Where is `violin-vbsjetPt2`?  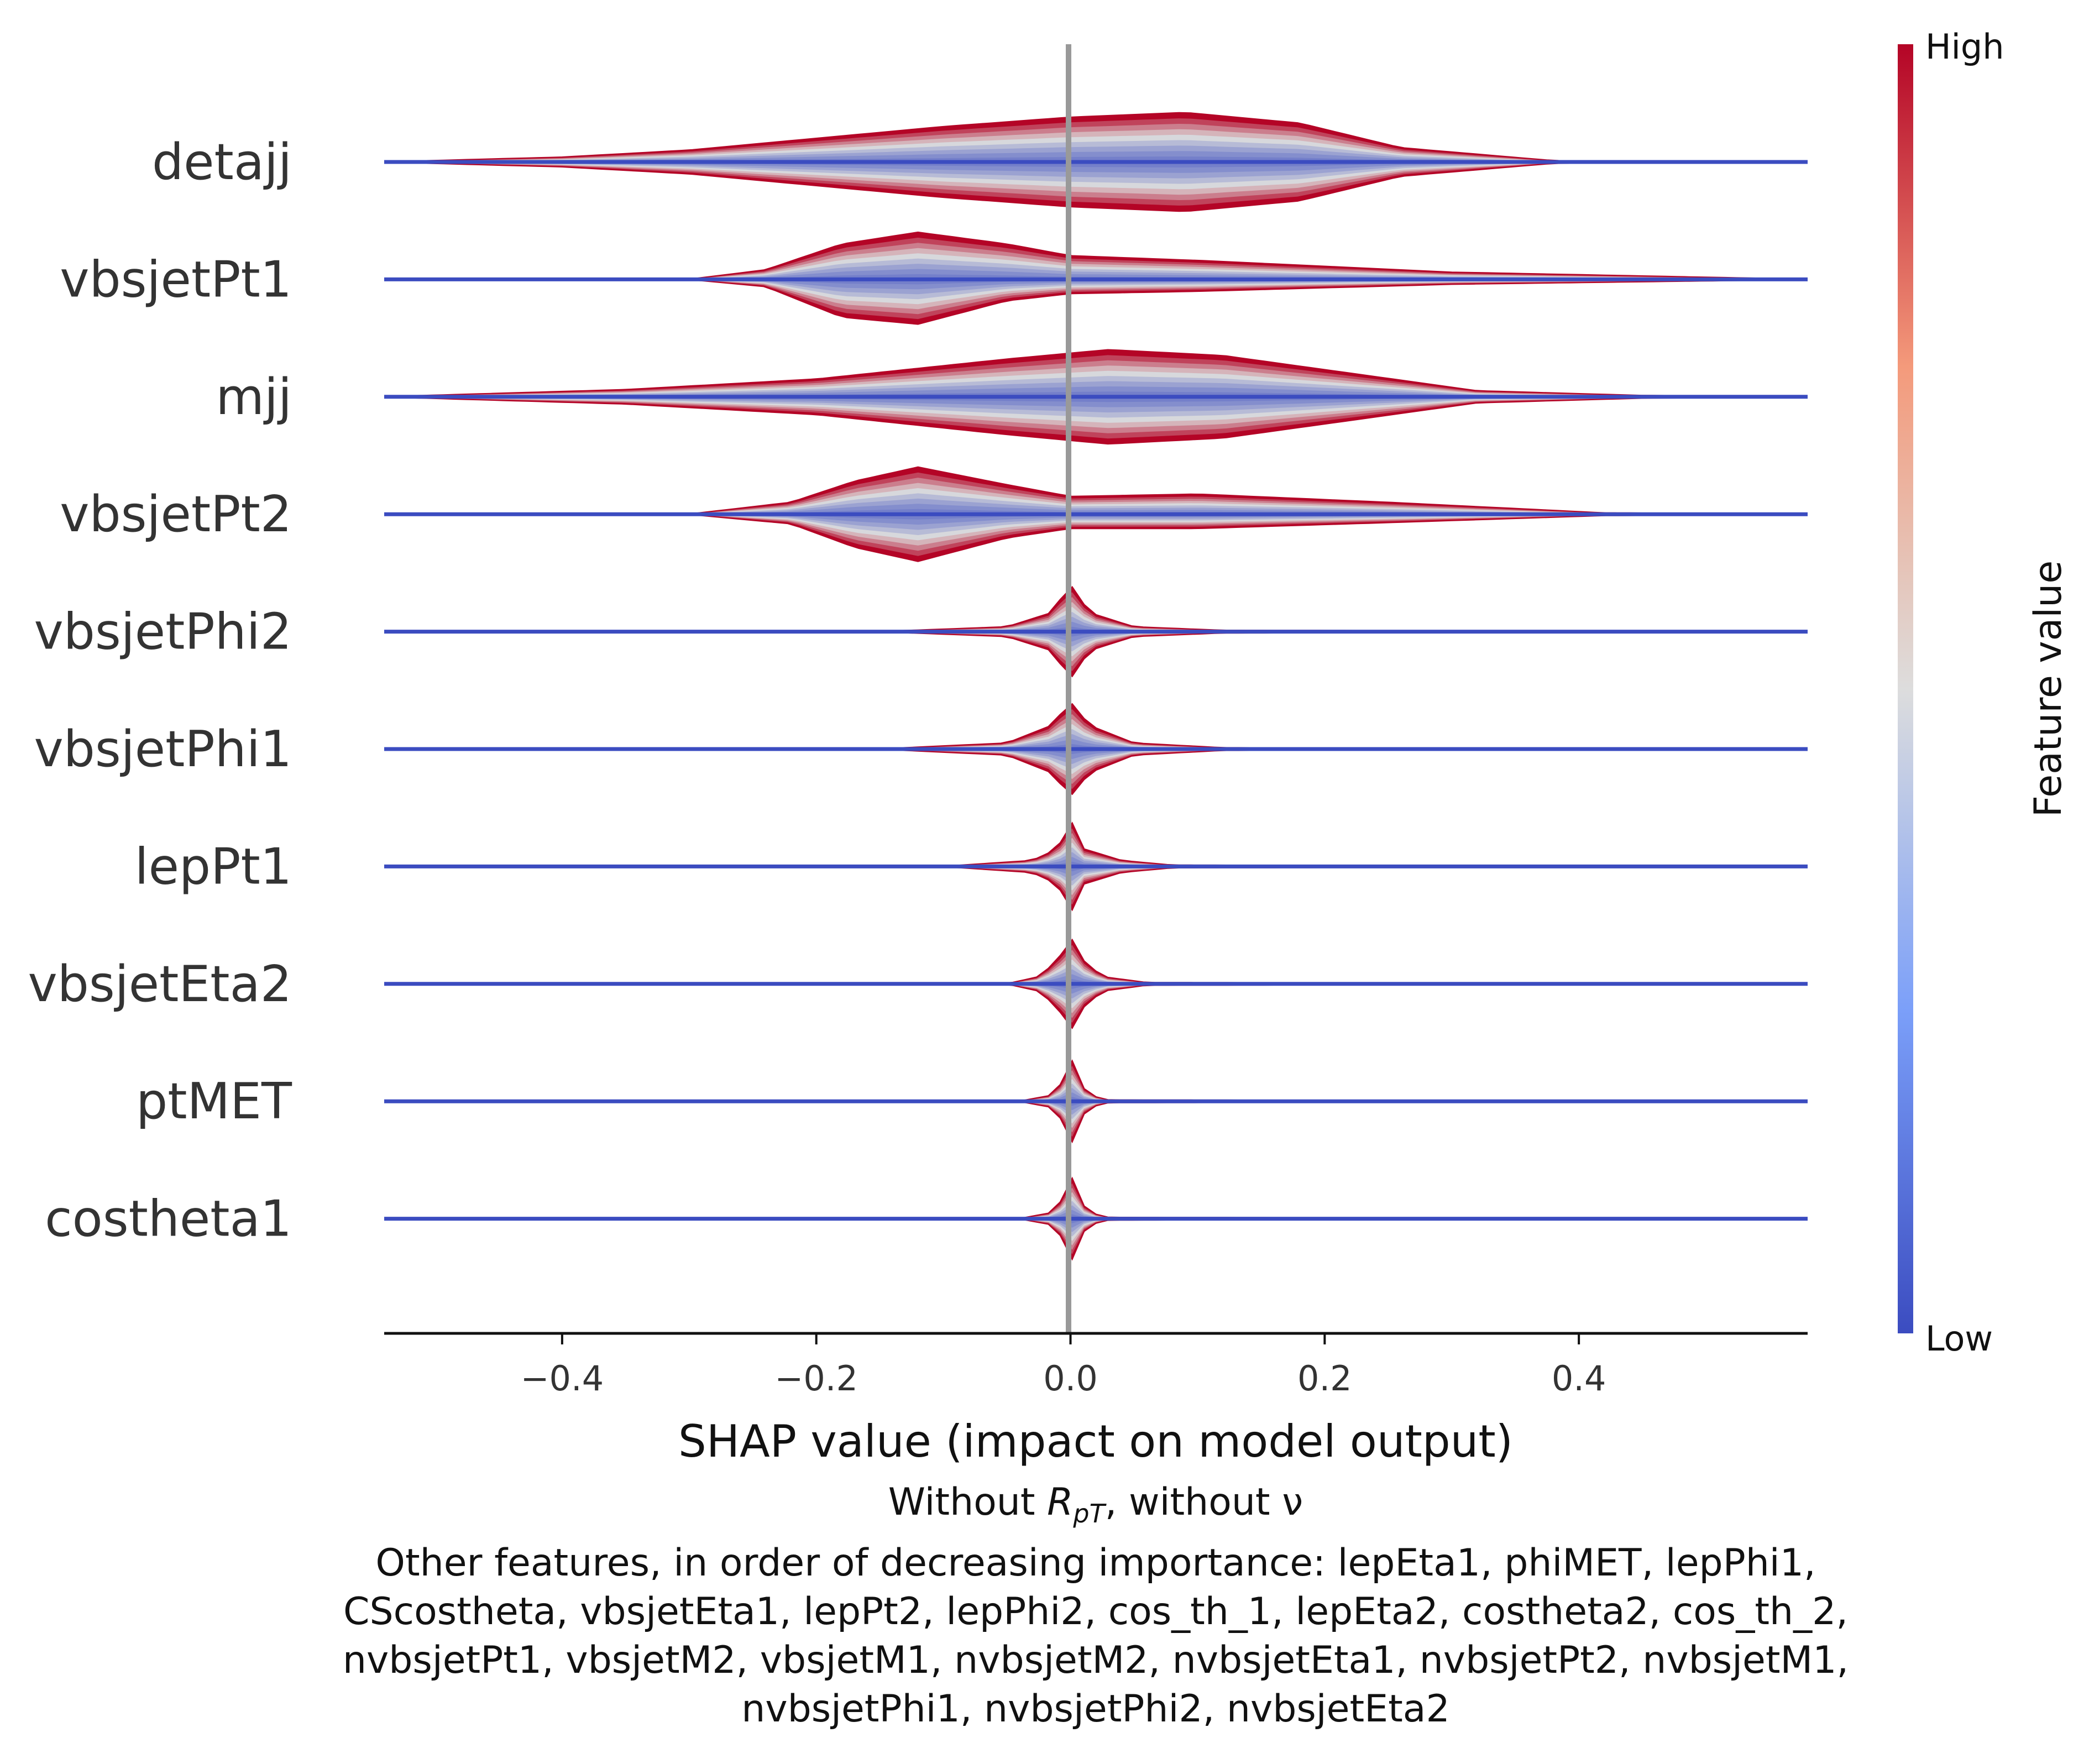
violin-vbsjetPt2 is located at coordinates (1096, 514).